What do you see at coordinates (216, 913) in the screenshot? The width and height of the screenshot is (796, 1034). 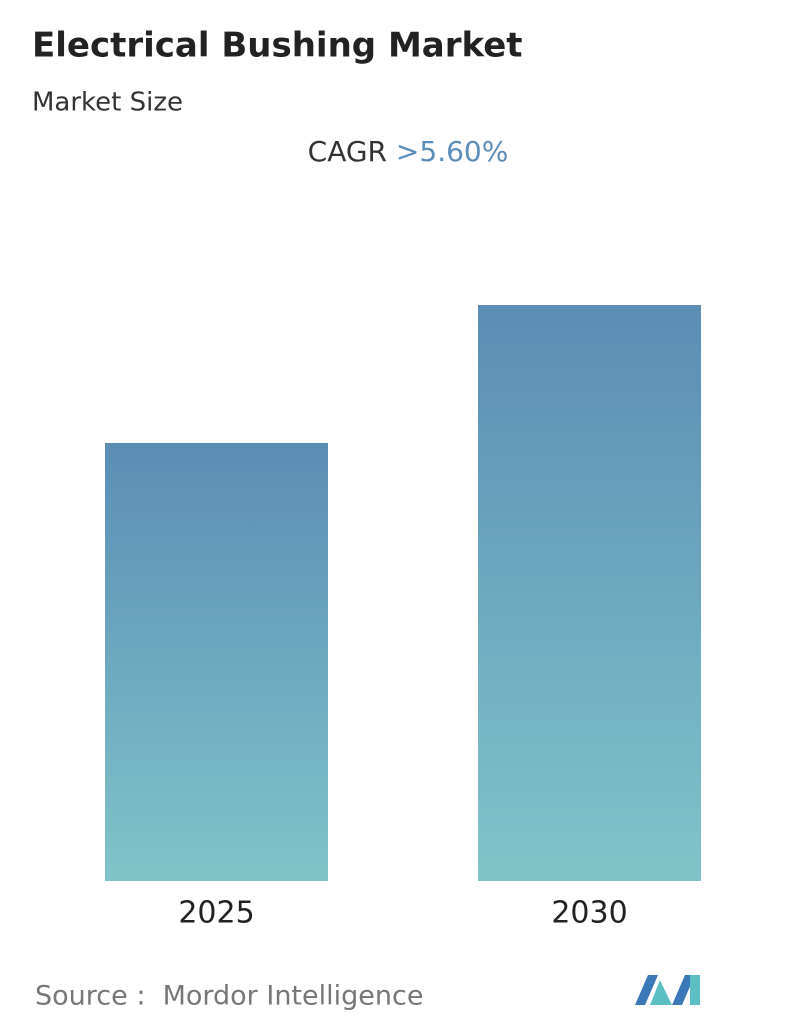 I see `x-tick-label: 2025` at bounding box center [216, 913].